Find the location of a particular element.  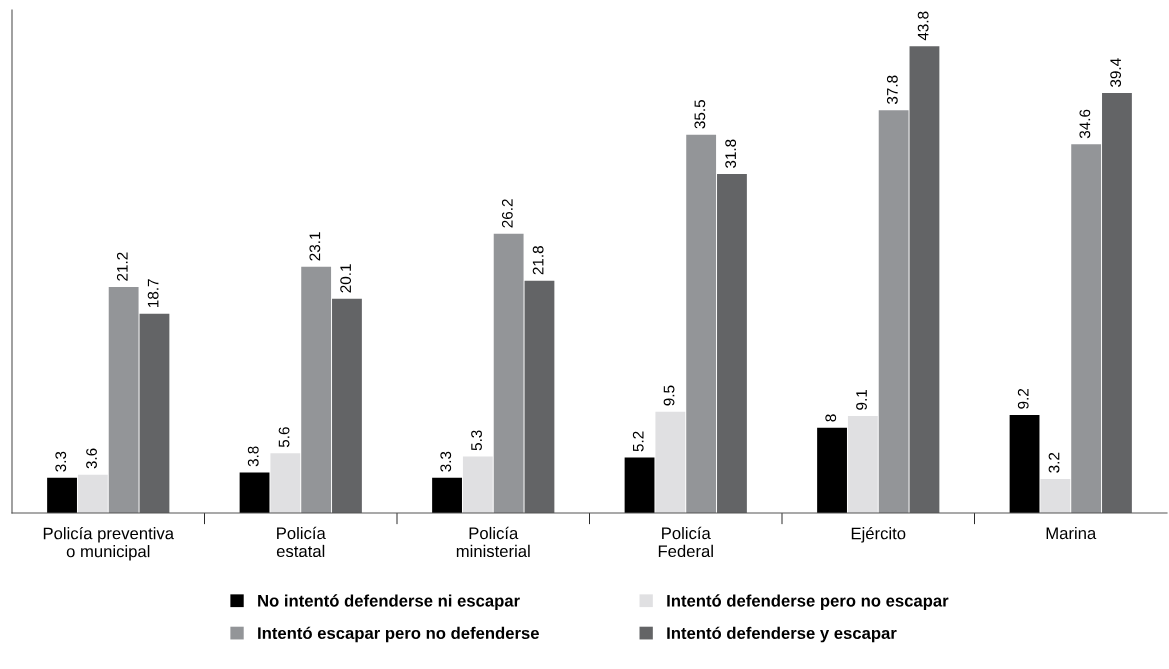

data-label: 26.2 is located at coordinates (507, 213).